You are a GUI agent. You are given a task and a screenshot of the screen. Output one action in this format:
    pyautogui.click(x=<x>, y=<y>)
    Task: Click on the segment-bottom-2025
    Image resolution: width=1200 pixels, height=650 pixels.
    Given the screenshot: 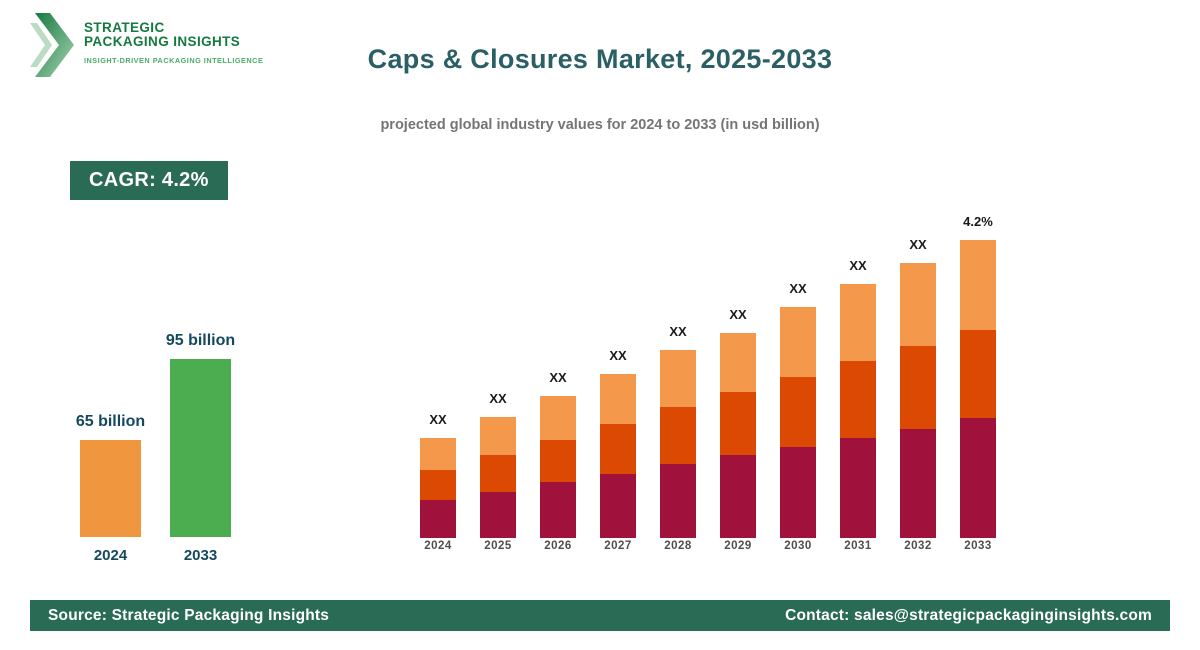 What is the action you would take?
    pyautogui.click(x=498, y=515)
    